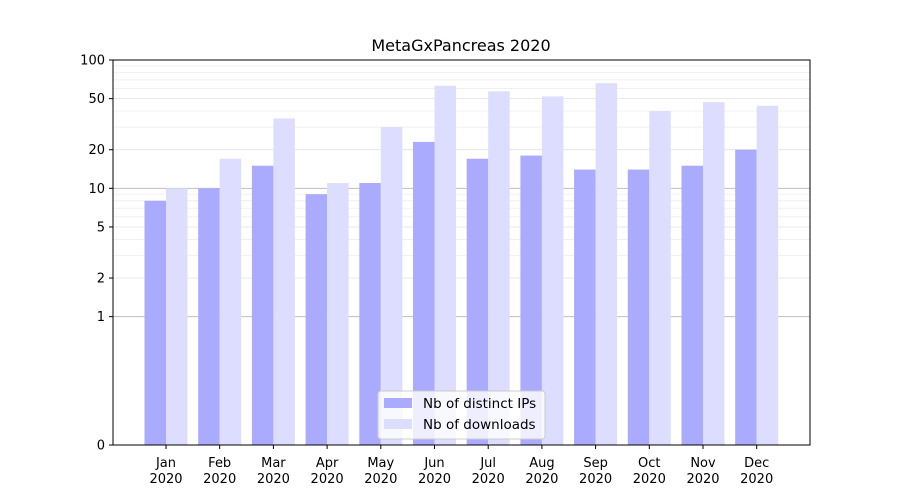 The height and width of the screenshot is (500, 900). I want to click on y-tick-label: 1, so click(101, 317).